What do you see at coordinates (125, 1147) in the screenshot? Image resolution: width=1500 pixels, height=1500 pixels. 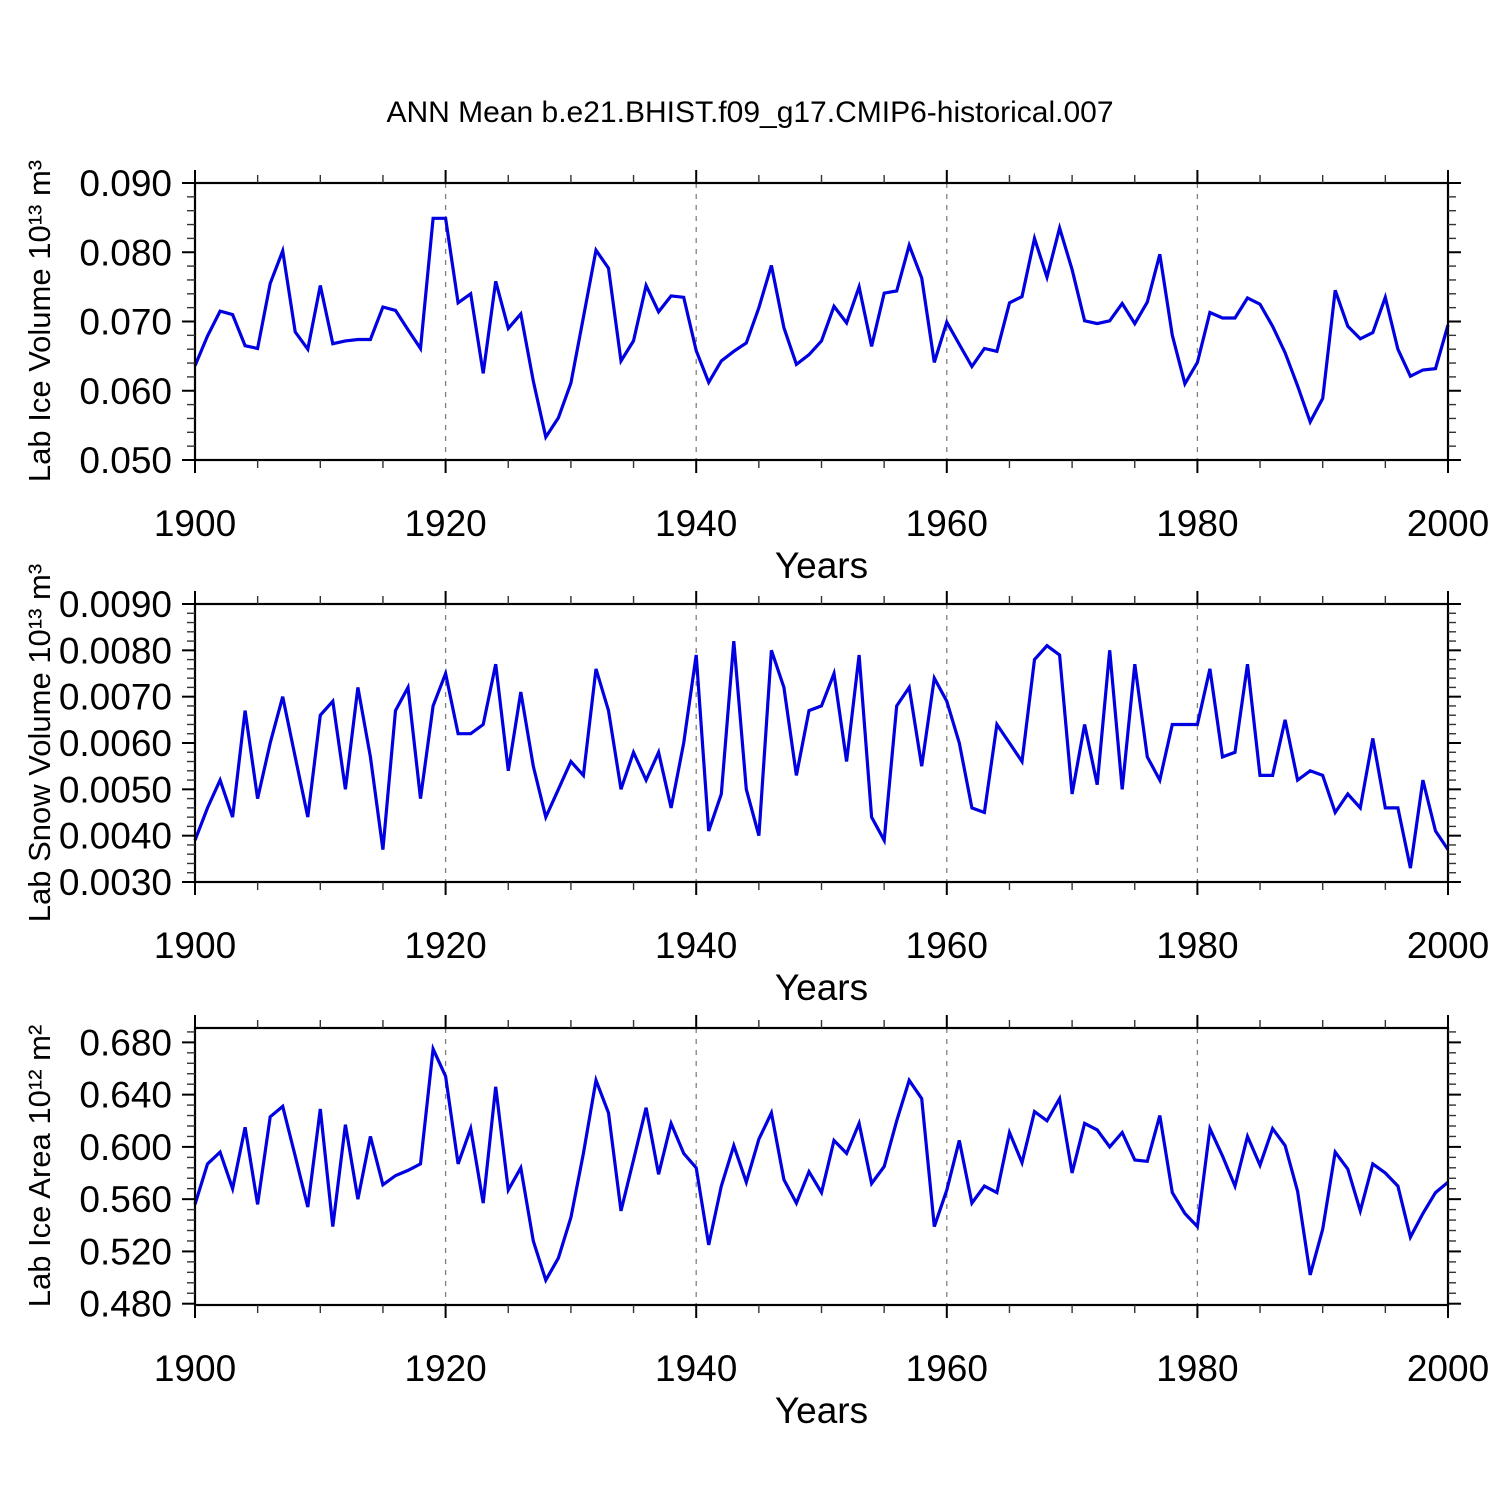 I see `y-tick-label: 0.600` at bounding box center [125, 1147].